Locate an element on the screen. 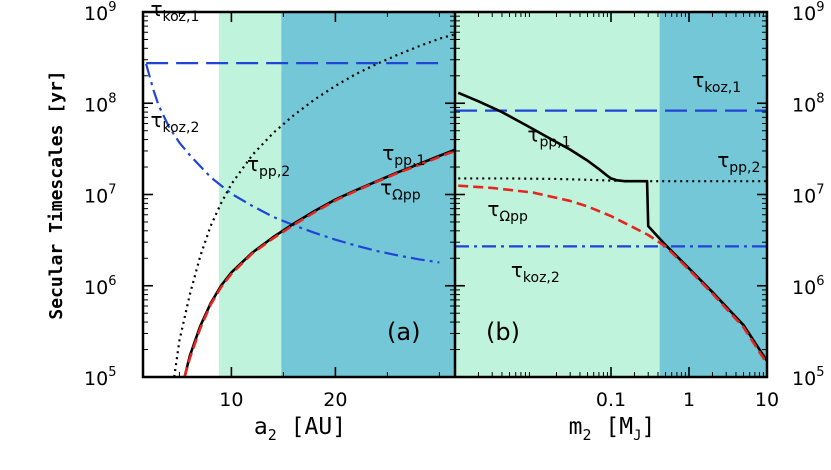 This screenshot has width=831, height=470. x-axis-title-b-sub: 2 is located at coordinates (586, 435).